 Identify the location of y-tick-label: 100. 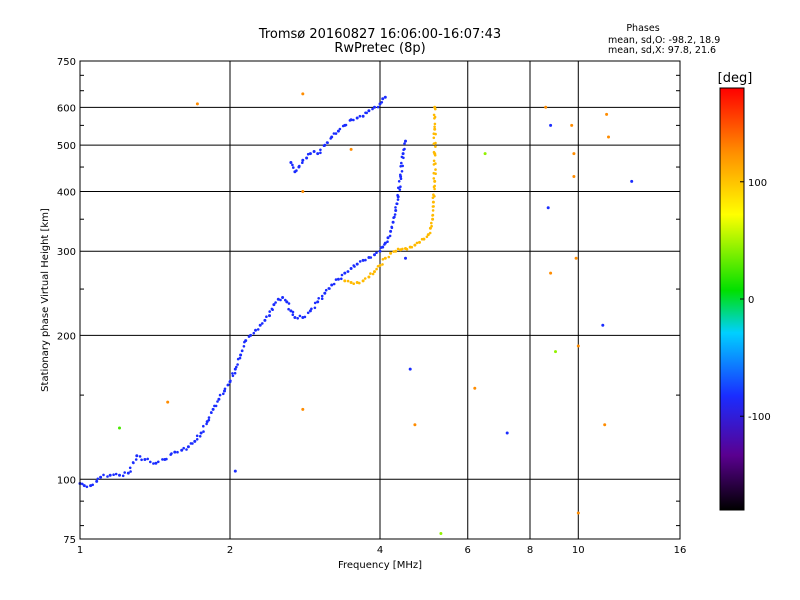
(66, 480).